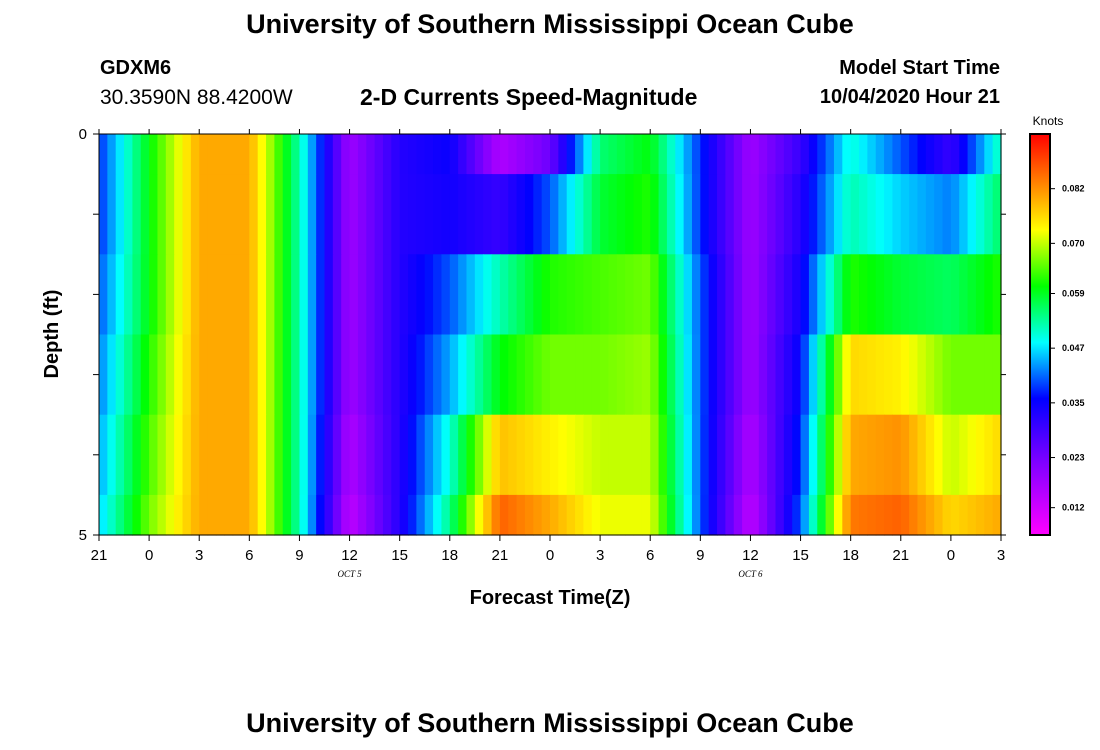 The height and width of the screenshot is (750, 1100). What do you see at coordinates (650, 555) in the screenshot?
I see `x-tick-label: 6` at bounding box center [650, 555].